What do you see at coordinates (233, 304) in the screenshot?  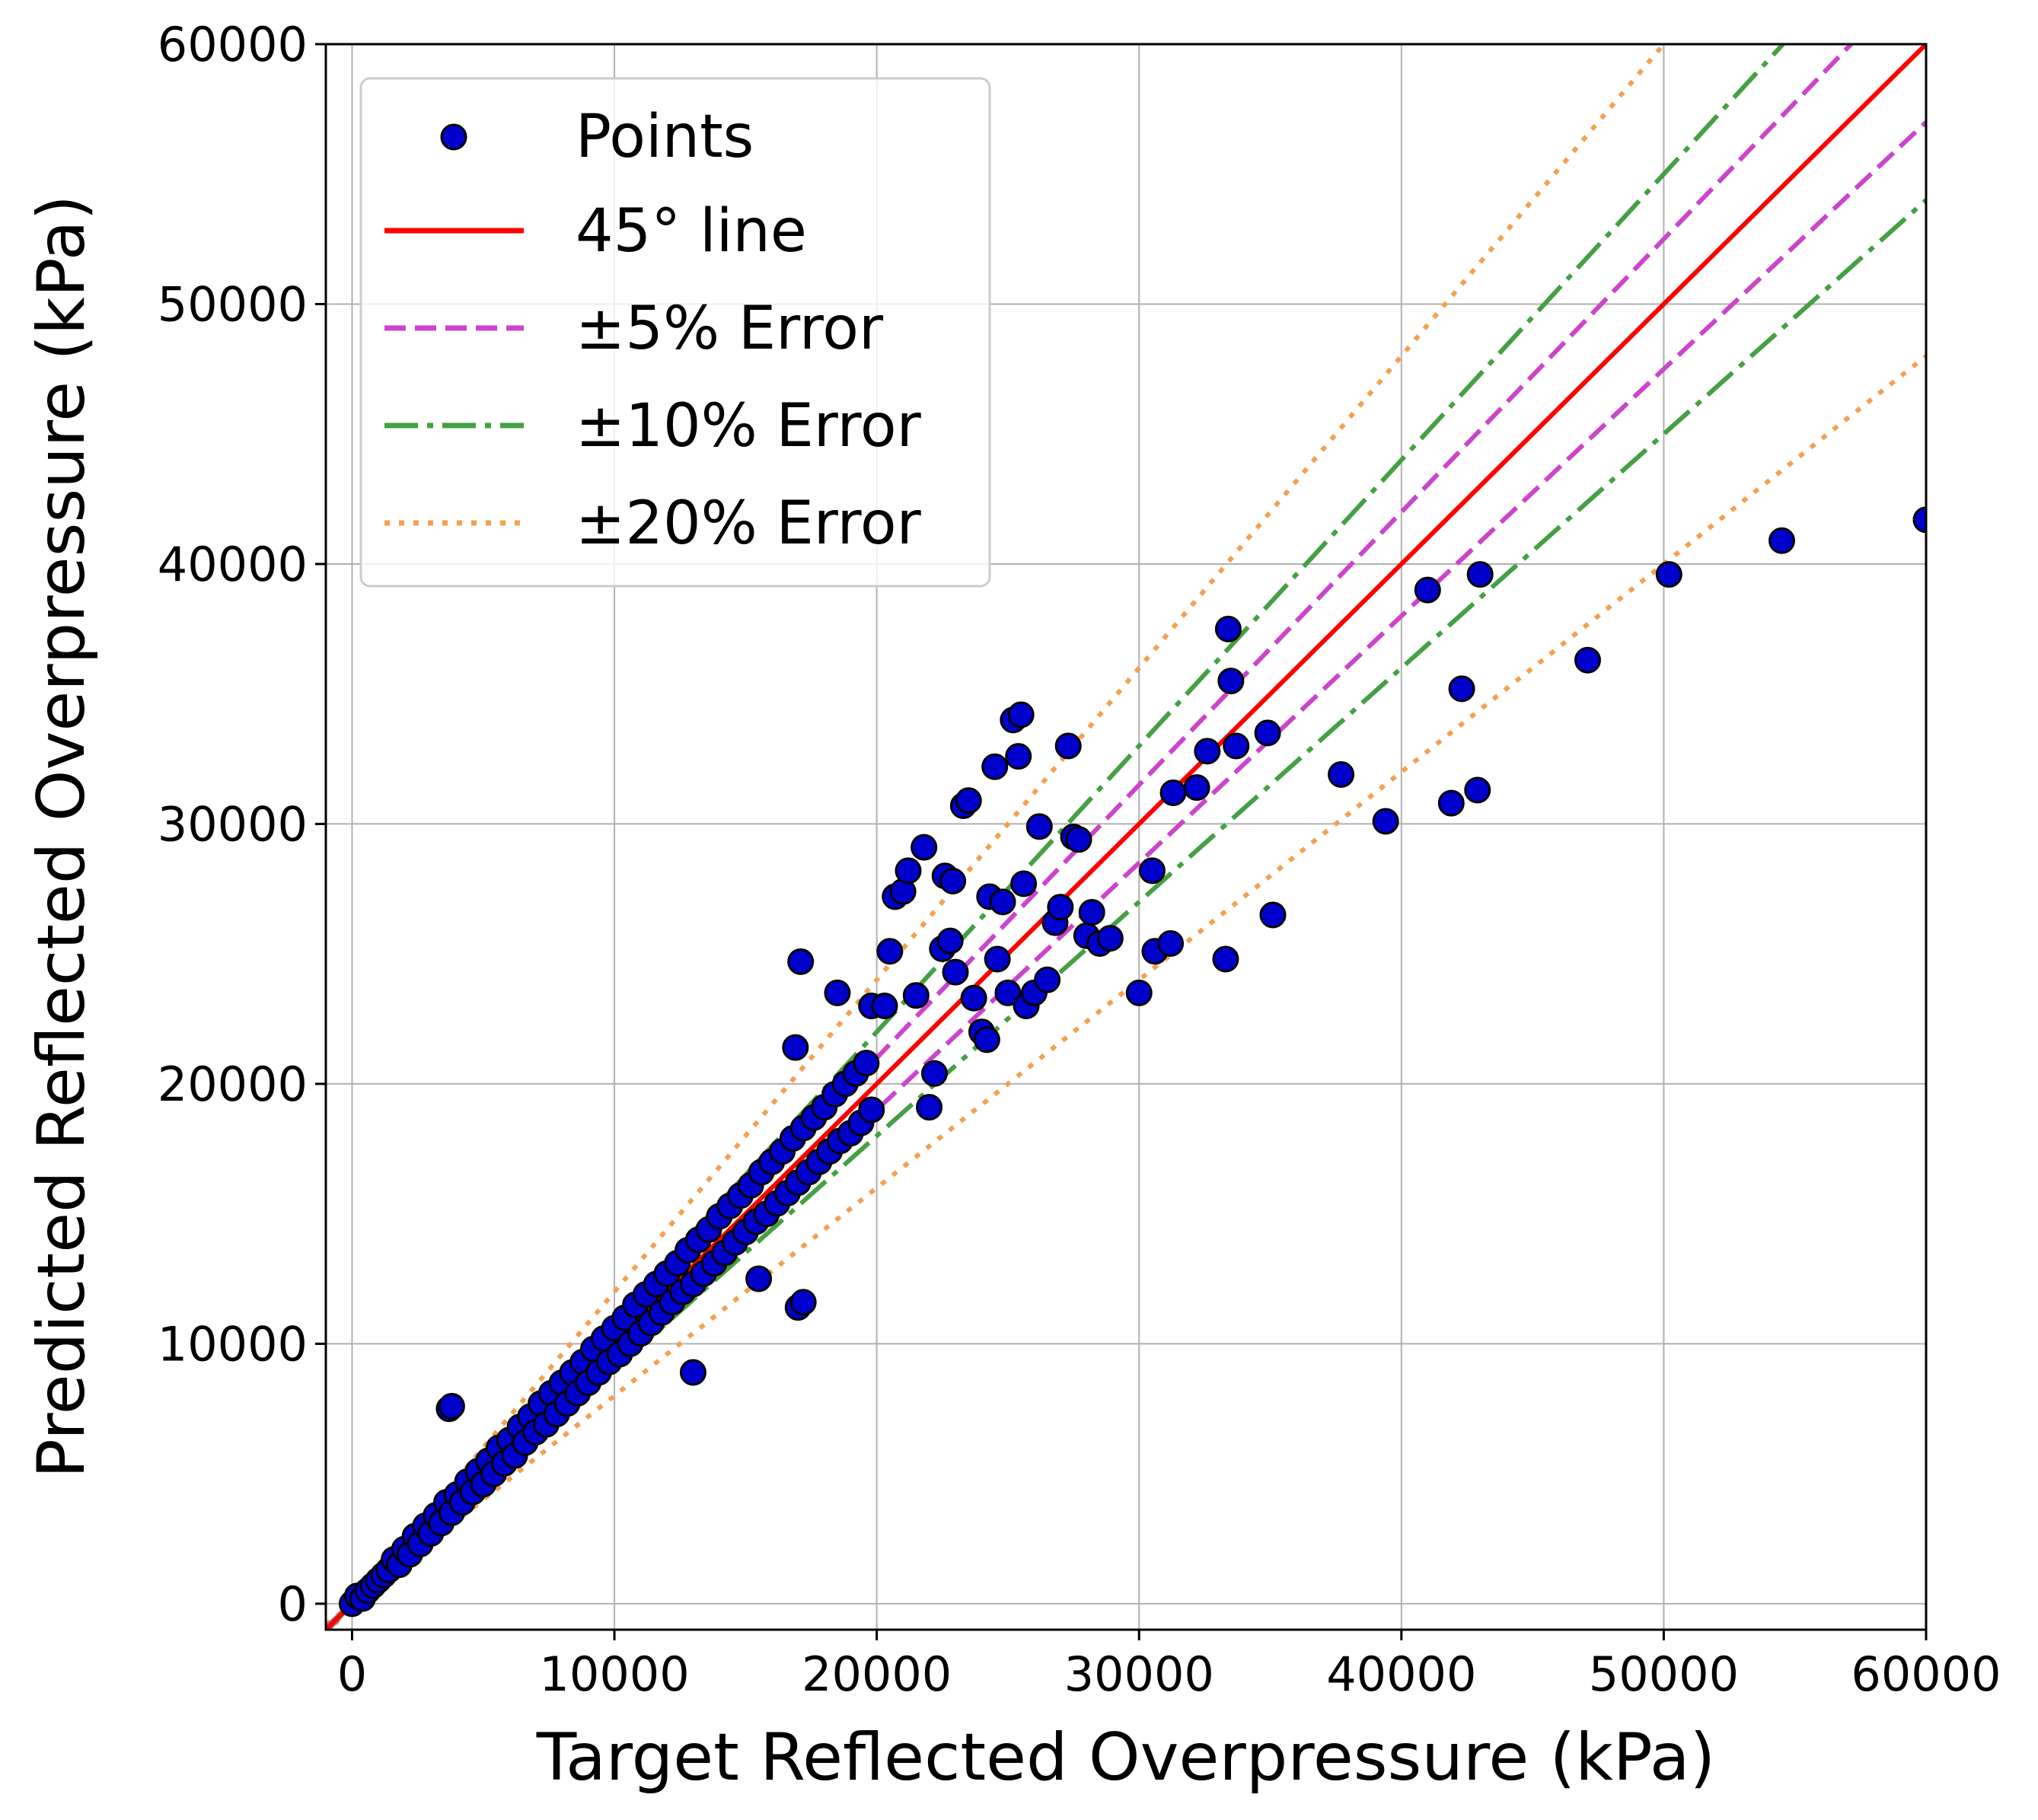 I see `y-tick-label: 50000` at bounding box center [233, 304].